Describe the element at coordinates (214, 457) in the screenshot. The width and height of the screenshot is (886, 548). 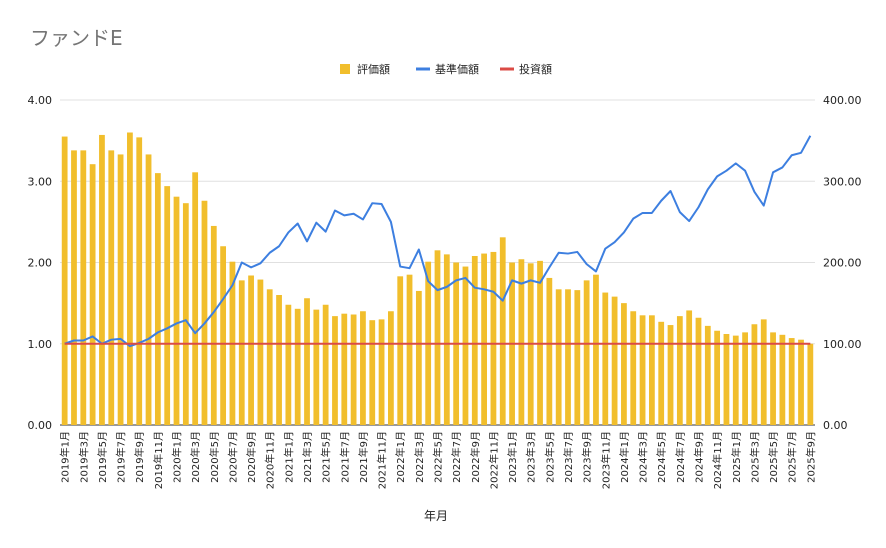
I see `x-tick-label: 2020年5月` at that location.